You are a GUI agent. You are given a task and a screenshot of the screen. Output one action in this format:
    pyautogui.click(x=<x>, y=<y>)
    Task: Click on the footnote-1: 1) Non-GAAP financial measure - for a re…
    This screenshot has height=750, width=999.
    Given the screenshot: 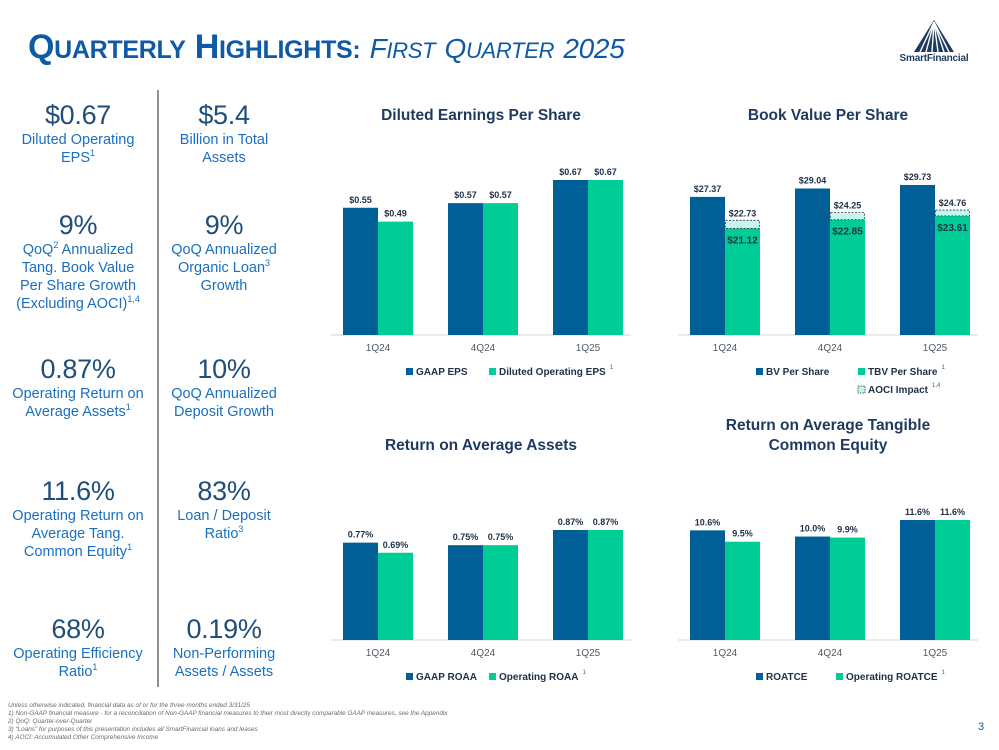 What is the action you would take?
    pyautogui.click(x=228, y=713)
    